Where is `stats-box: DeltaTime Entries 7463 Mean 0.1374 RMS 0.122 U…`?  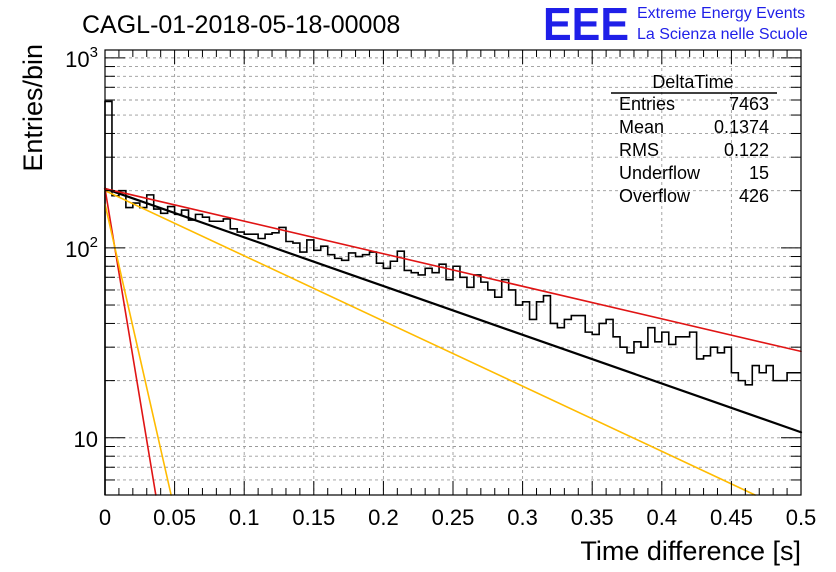
stats-box: DeltaTime Entries 7463 Mean 0.1374 RMS 0.122 U… is located at coordinates (694, 139).